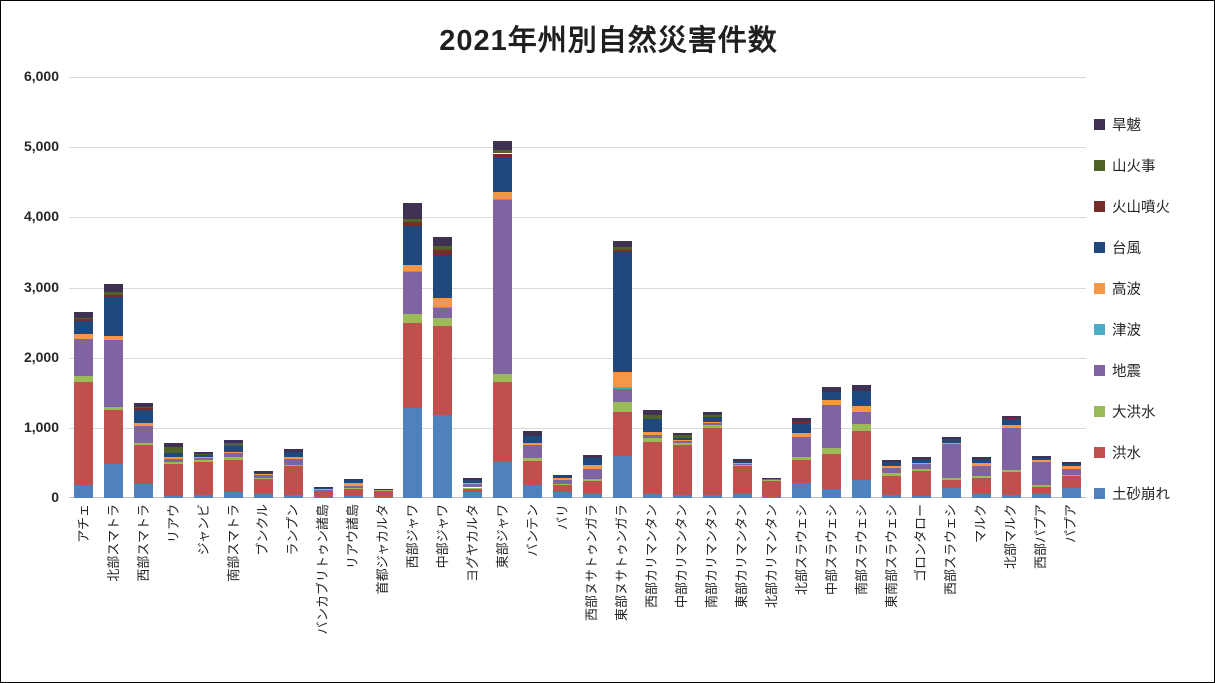  Describe the element at coordinates (592, 563) in the screenshot. I see `x-axis-category-label: 西部ヌサトゥンガラ` at that location.